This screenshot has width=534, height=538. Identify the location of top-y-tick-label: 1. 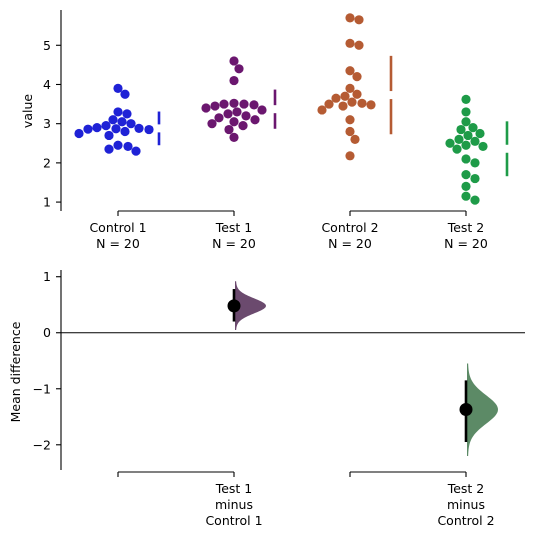
(47, 202).